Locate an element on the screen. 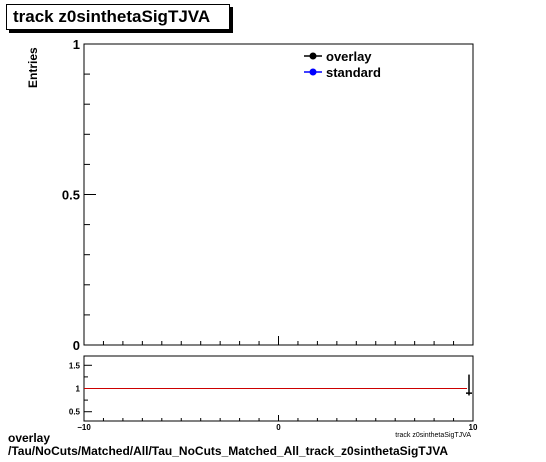 The height and width of the screenshot is (462, 546). legend: overlay standard is located at coordinates (342, 64).